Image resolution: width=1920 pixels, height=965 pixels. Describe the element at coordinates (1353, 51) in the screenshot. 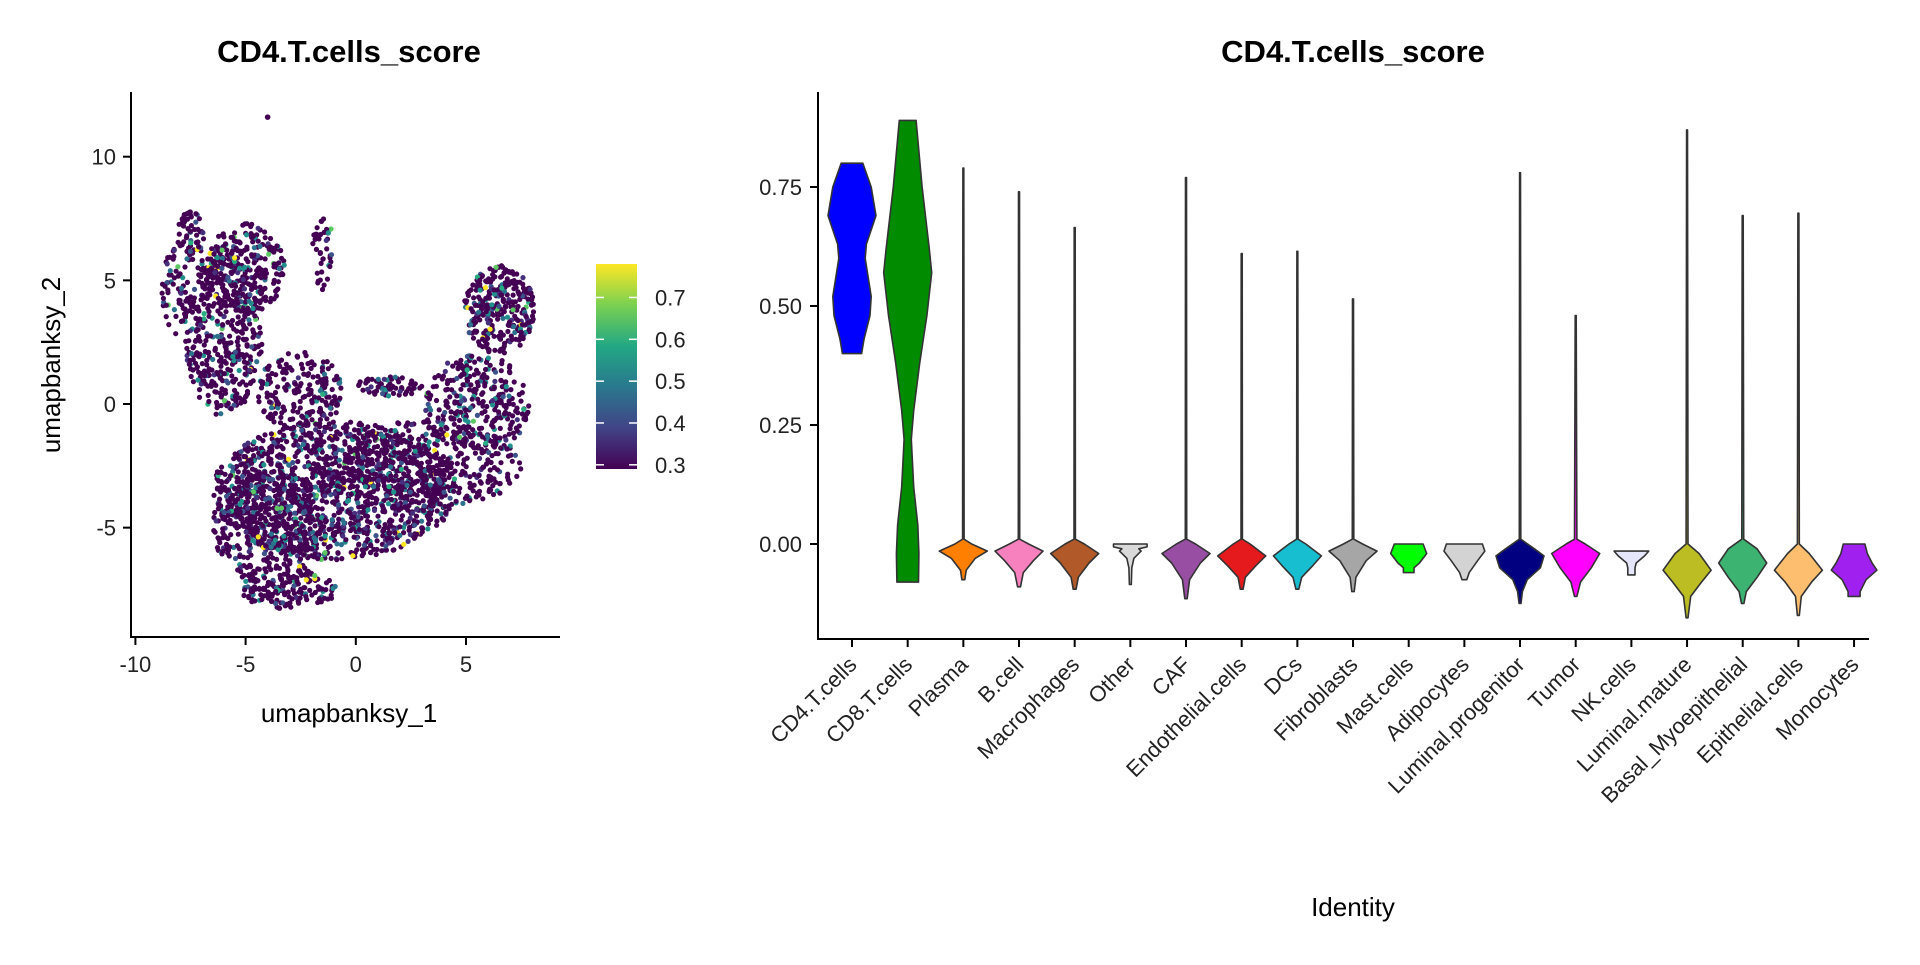

I see `violin-title: CD4.T.cells_score` at that location.